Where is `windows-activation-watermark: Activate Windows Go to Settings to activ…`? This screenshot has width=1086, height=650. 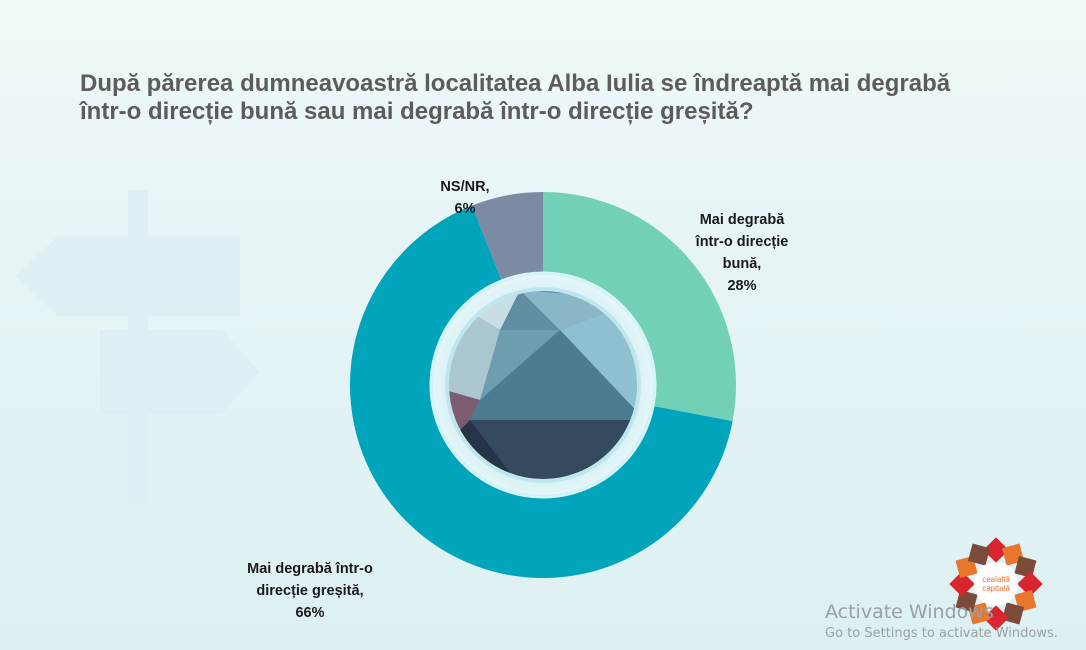
windows-activation-watermark: Activate Windows Go to Settings to activ… is located at coordinates (941, 622).